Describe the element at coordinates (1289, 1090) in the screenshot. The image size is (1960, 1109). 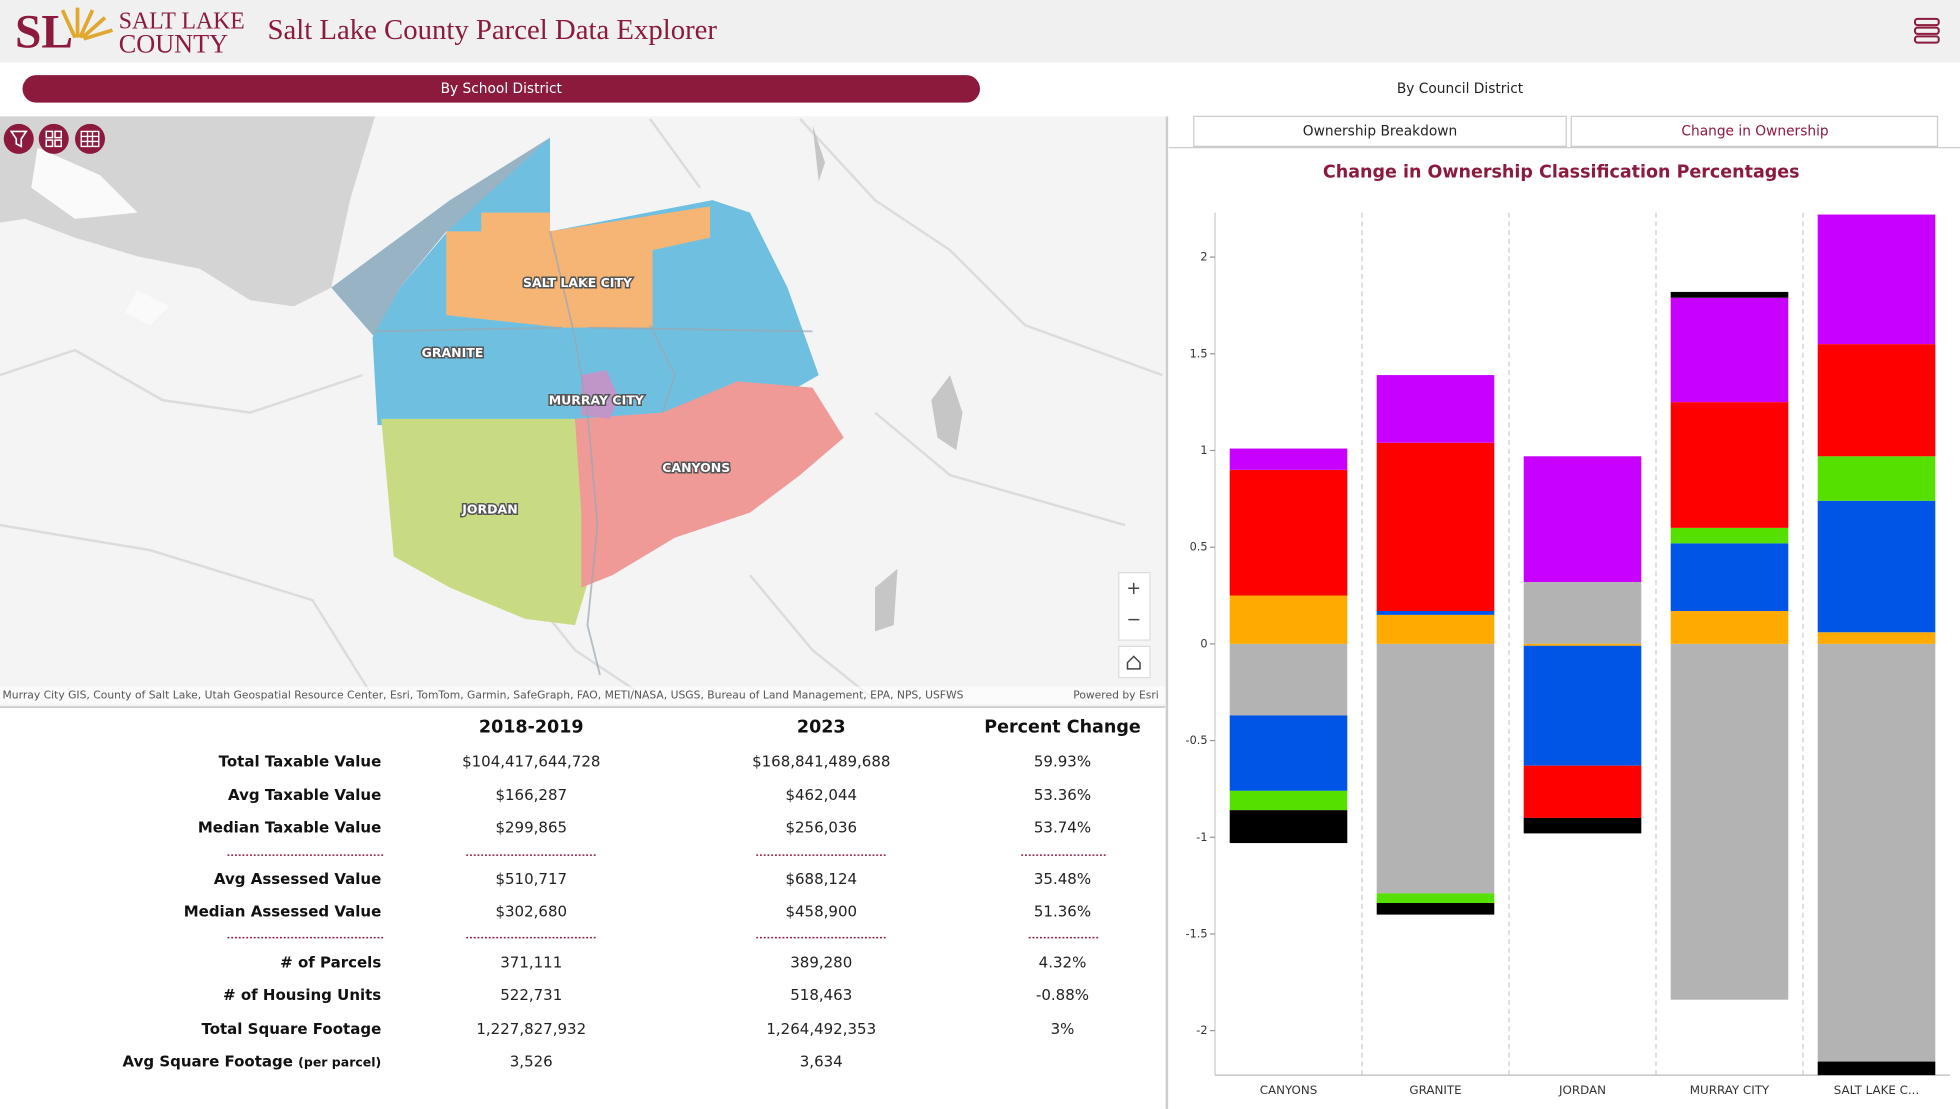
I see `x-tick-label: CANYONS` at that location.